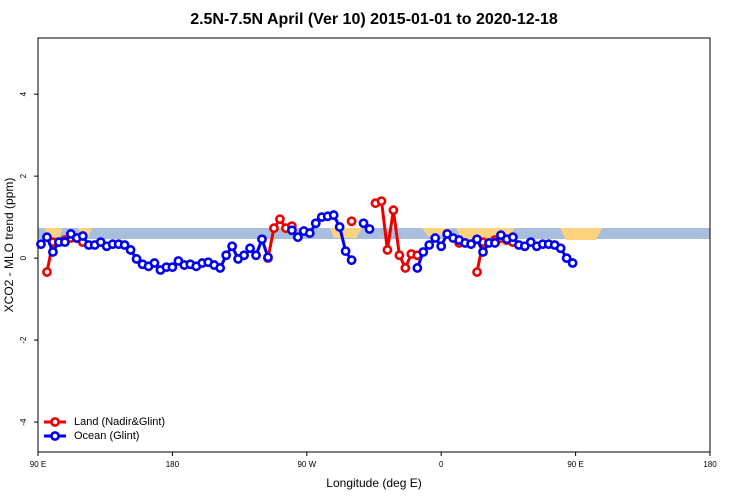 The width and height of the screenshot is (750, 500). I want to click on x-tick-label: 0, so click(441, 464).